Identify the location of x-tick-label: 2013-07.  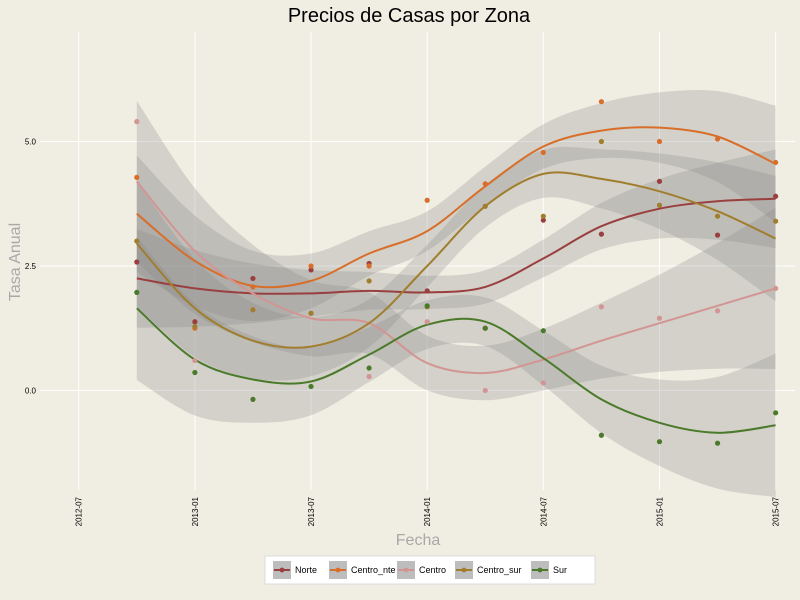
(311, 511).